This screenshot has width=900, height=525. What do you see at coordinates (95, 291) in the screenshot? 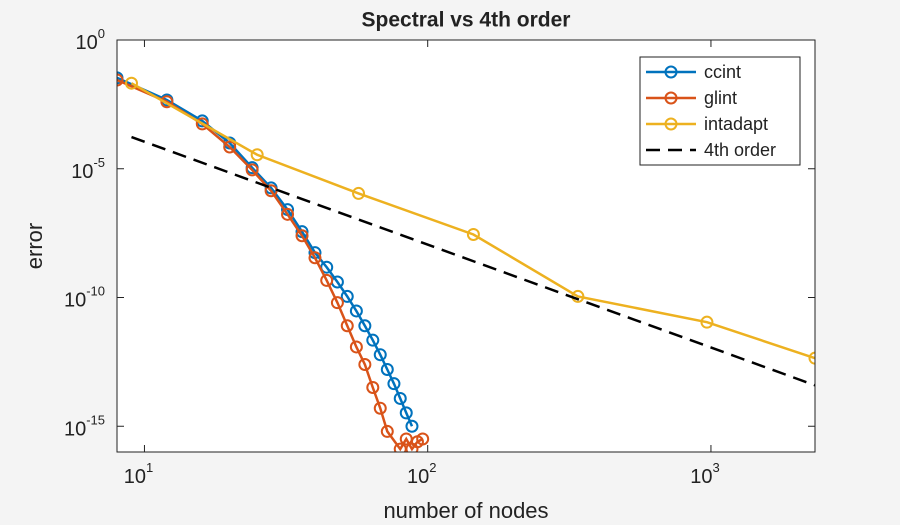
I see `tick-exponent: -10` at bounding box center [95, 291].